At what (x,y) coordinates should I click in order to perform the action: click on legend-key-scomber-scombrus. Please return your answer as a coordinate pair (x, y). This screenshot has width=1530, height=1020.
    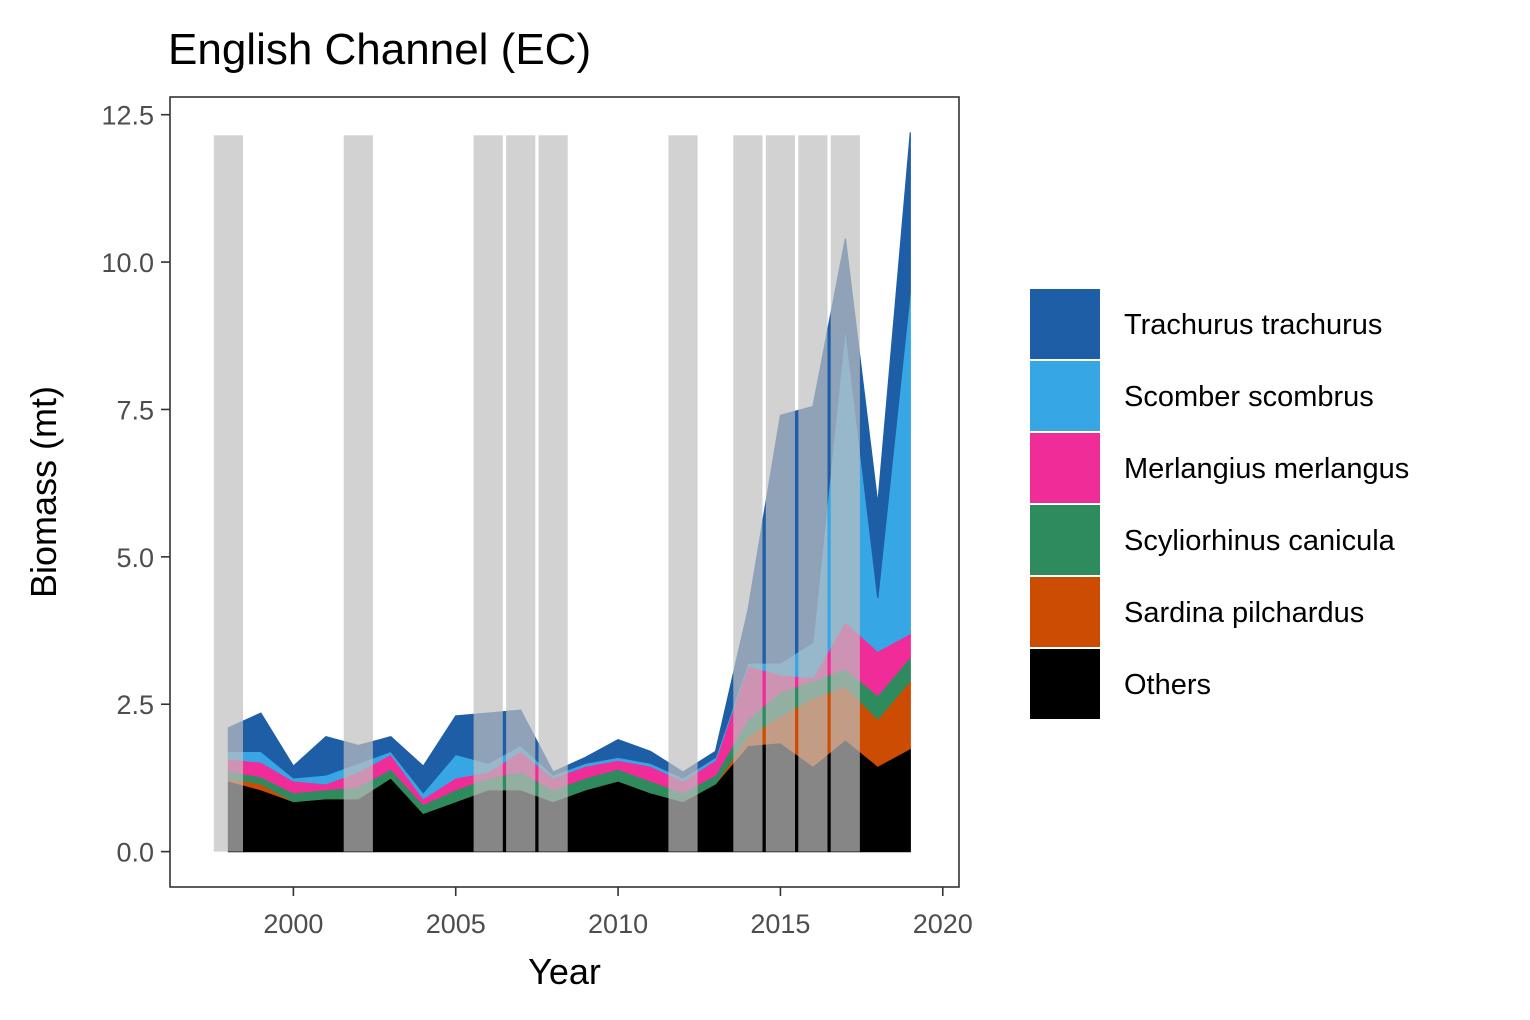
    Looking at the image, I should click on (1065, 396).